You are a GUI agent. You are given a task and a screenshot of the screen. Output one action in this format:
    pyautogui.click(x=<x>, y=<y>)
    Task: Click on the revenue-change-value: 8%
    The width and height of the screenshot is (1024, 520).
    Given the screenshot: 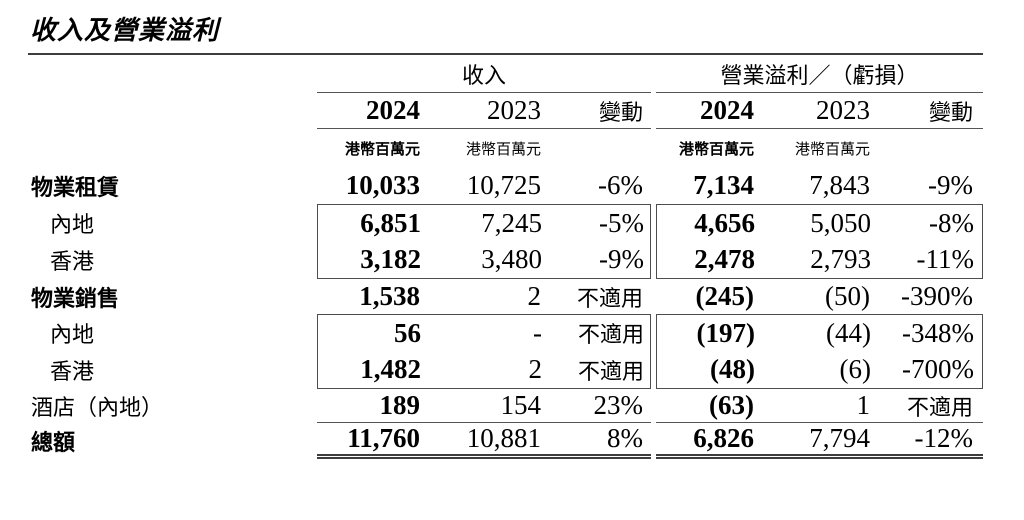 What is the action you would take?
    pyautogui.click(x=625, y=438)
    